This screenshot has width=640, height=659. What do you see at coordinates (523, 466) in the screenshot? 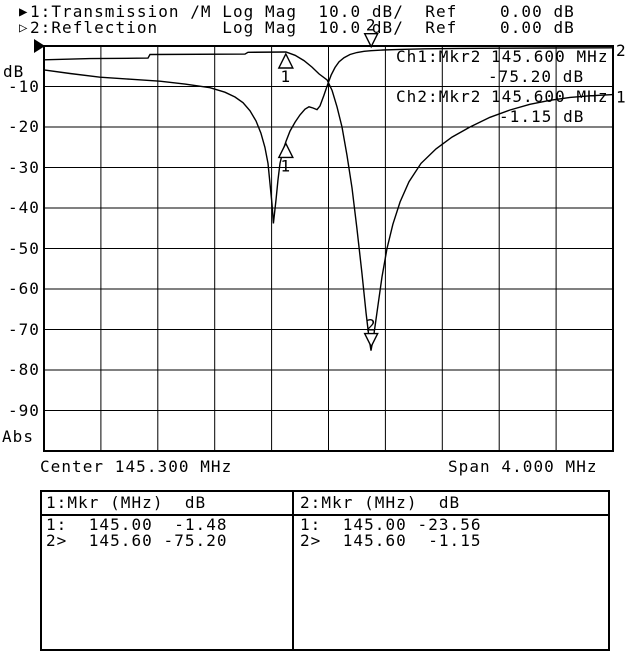
I see `span-label: Span 4.000 MHz` at bounding box center [523, 466].